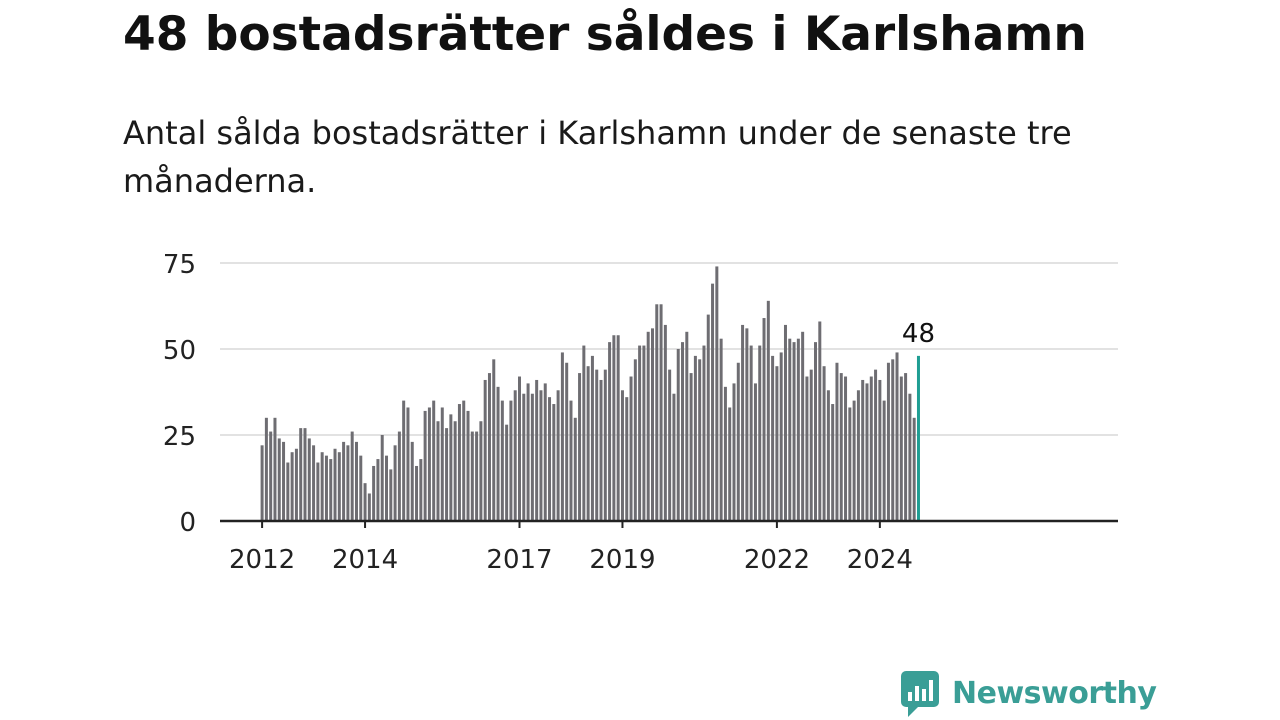 The width and height of the screenshot is (1280, 720). I want to click on x-tick-label: 2017, so click(519, 560).